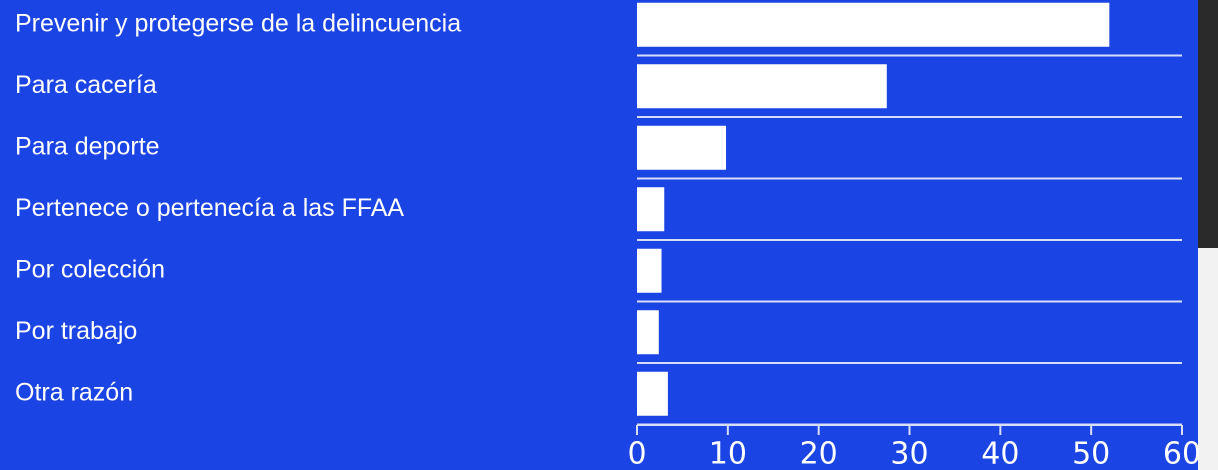  What do you see at coordinates (74, 392) in the screenshot?
I see `category-label: Otra razón` at bounding box center [74, 392].